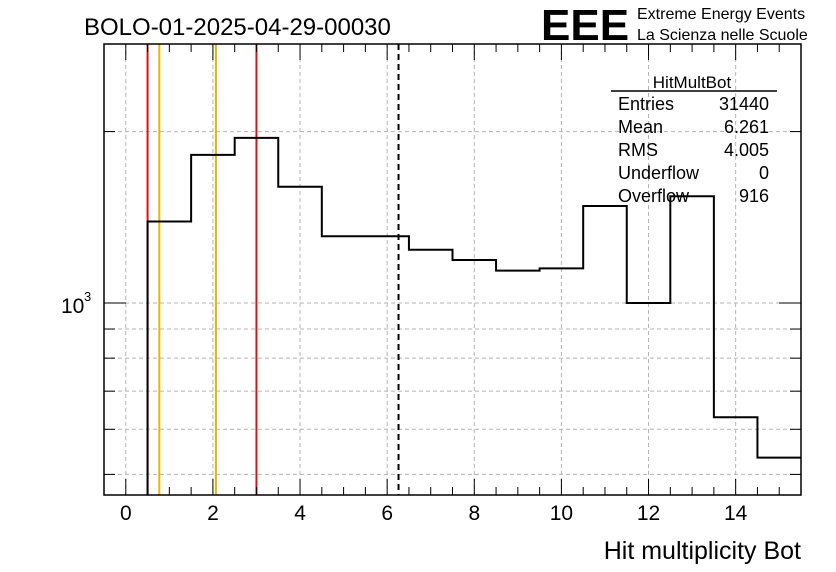  I want to click on x-axis-title: Hit multiplicity Bot, so click(702, 551).